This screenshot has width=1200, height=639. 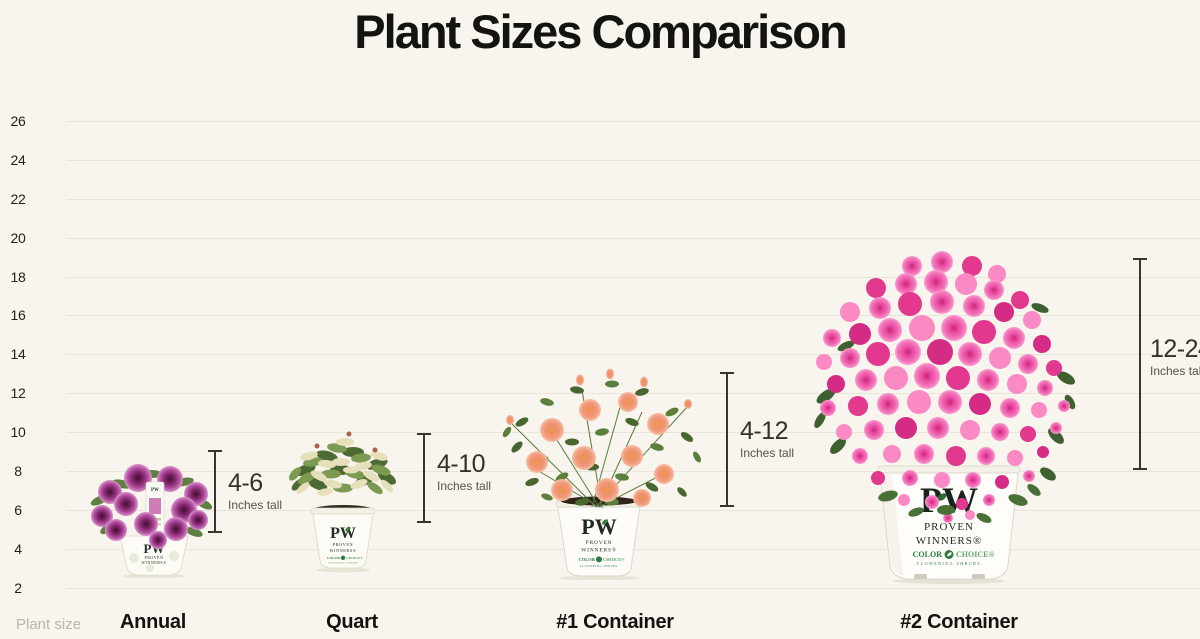 I want to click on y-tick-2: 2, so click(x=18, y=588).